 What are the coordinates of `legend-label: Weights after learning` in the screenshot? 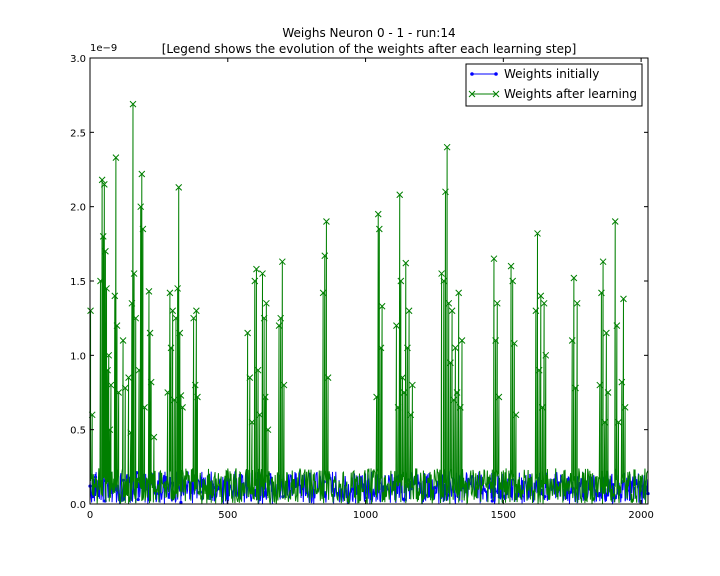 It's located at (570, 94).